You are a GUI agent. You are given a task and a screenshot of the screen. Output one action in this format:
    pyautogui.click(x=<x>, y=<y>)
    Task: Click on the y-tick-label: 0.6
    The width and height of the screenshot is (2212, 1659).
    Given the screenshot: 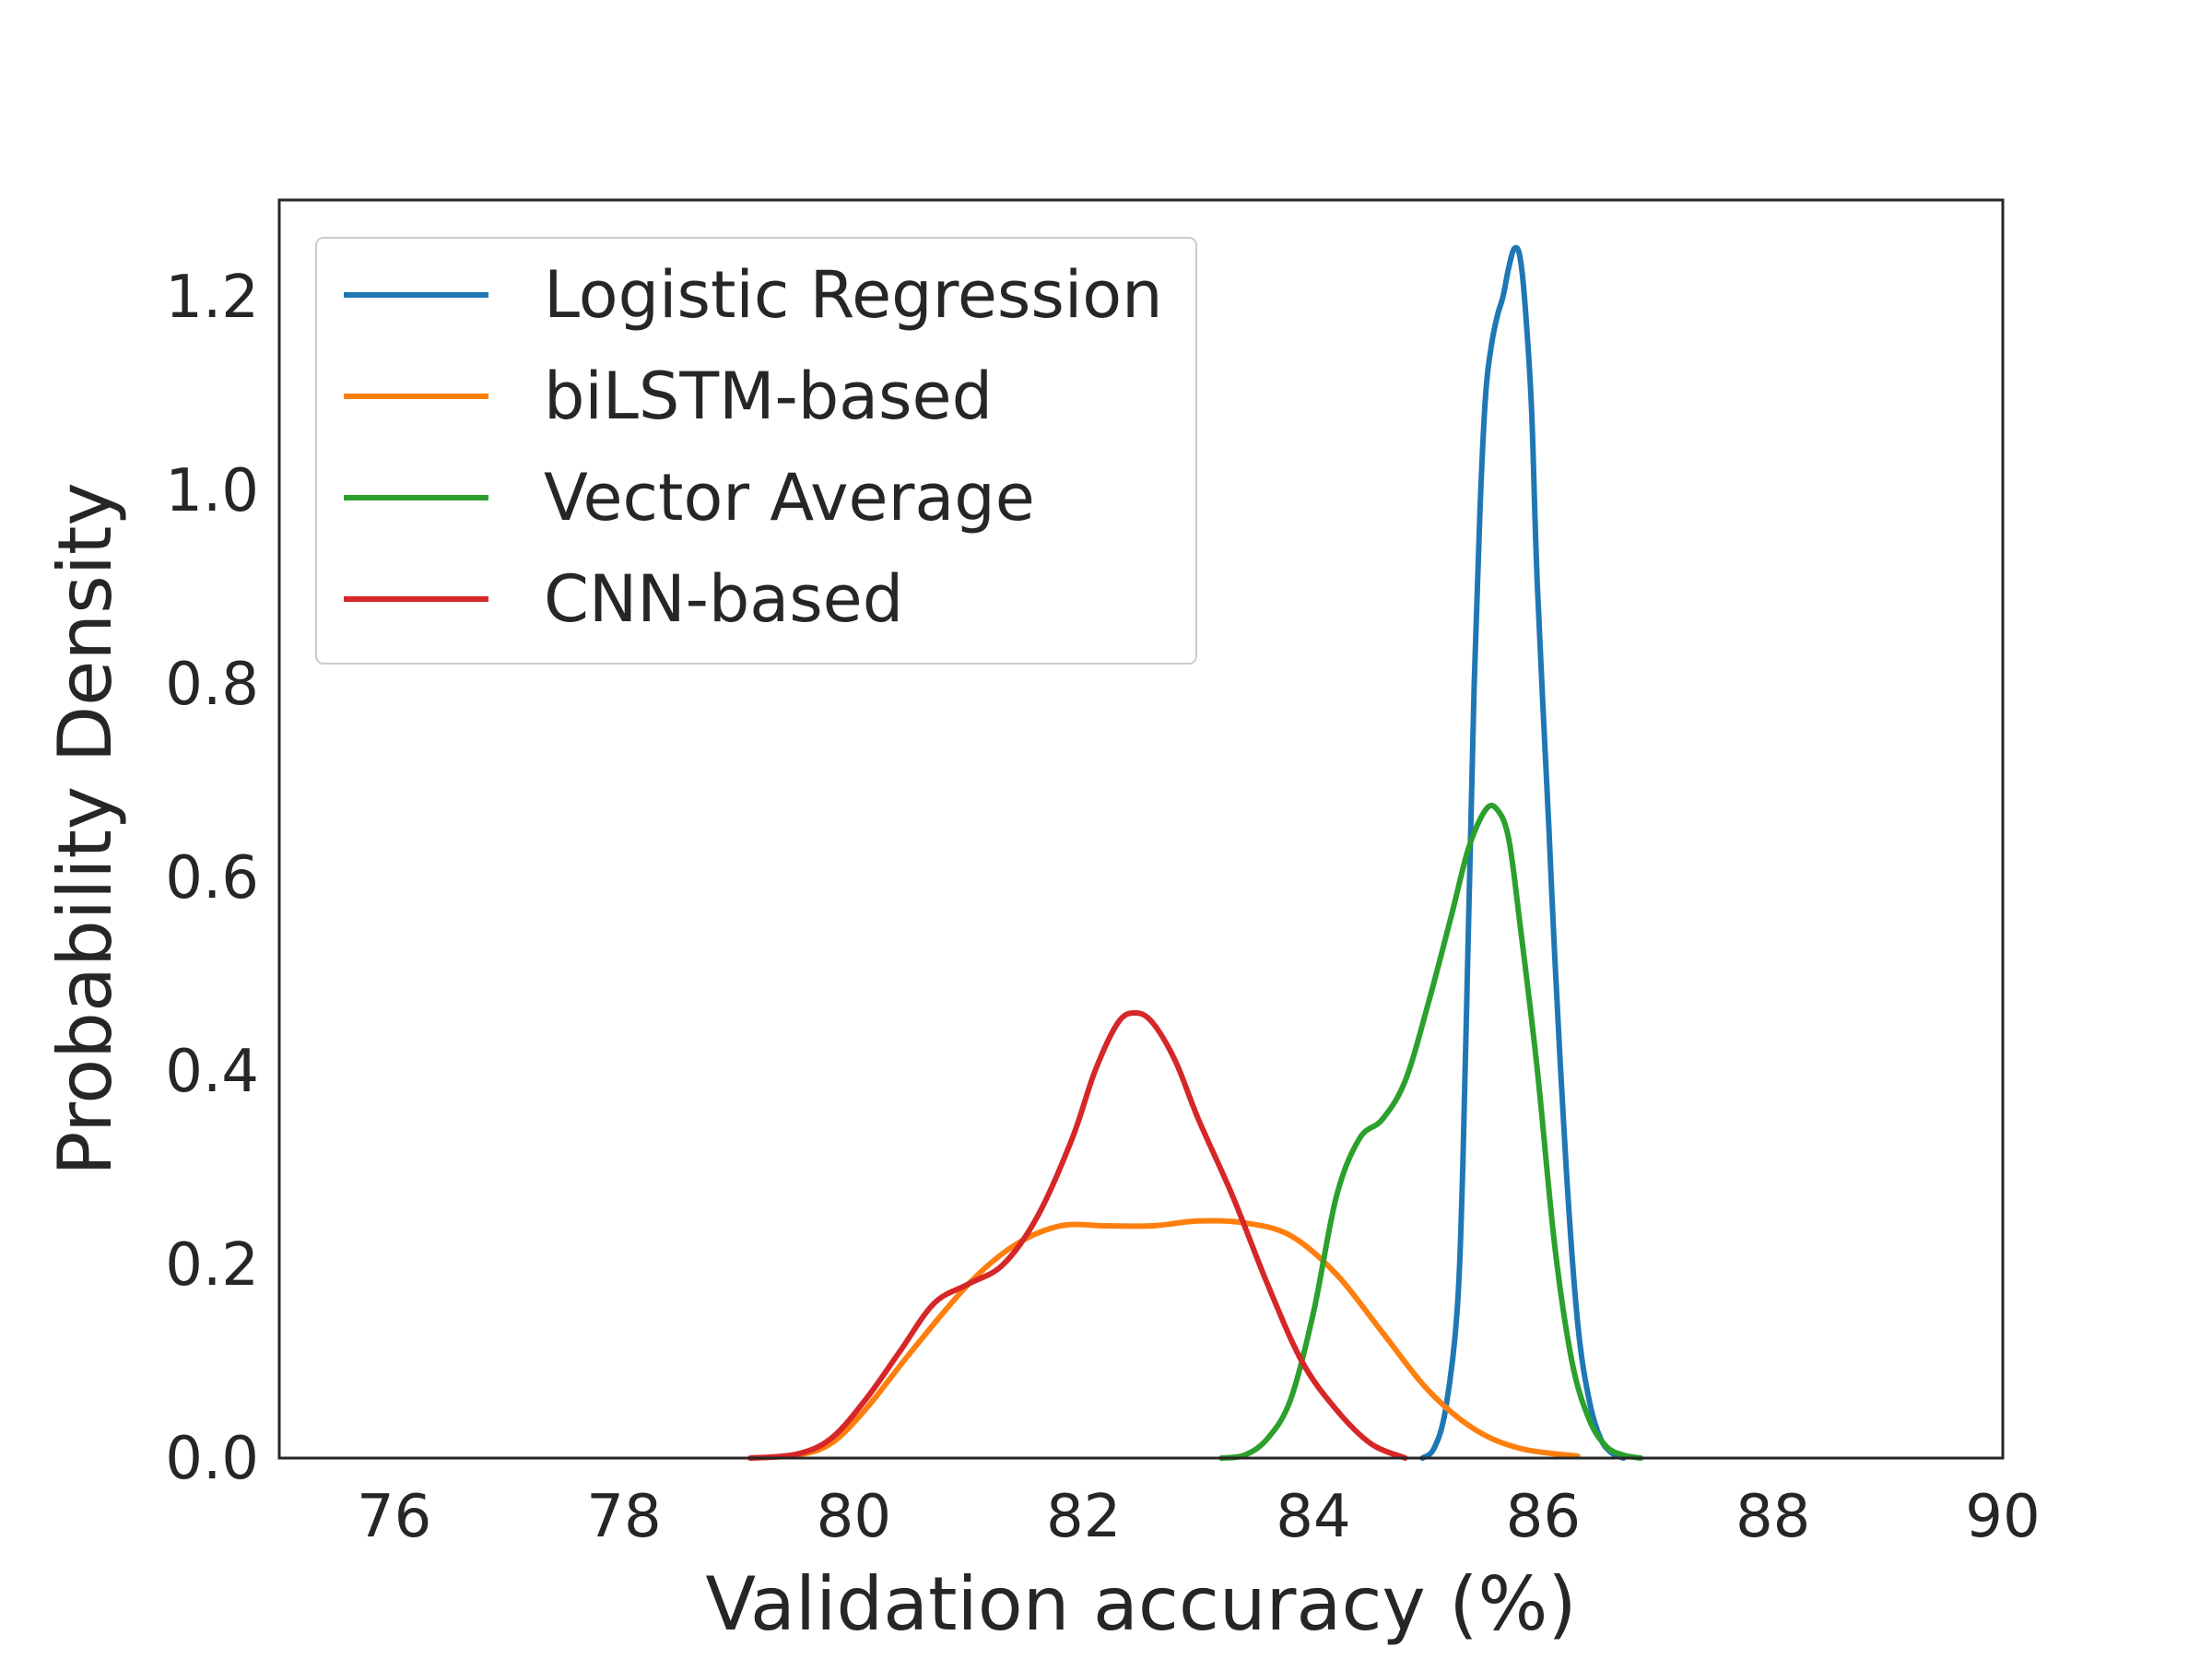 What is the action you would take?
    pyautogui.click(x=212, y=878)
    